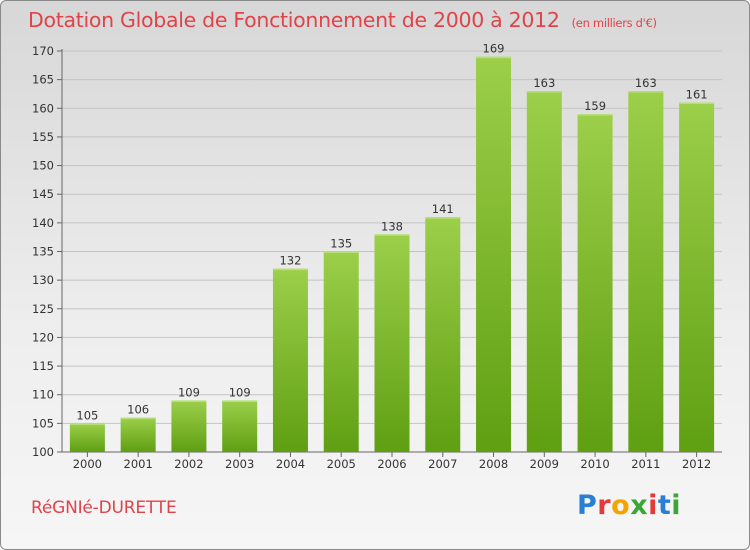 The image size is (750, 550). What do you see at coordinates (442, 464) in the screenshot?
I see `x-tick-label: 2007` at bounding box center [442, 464].